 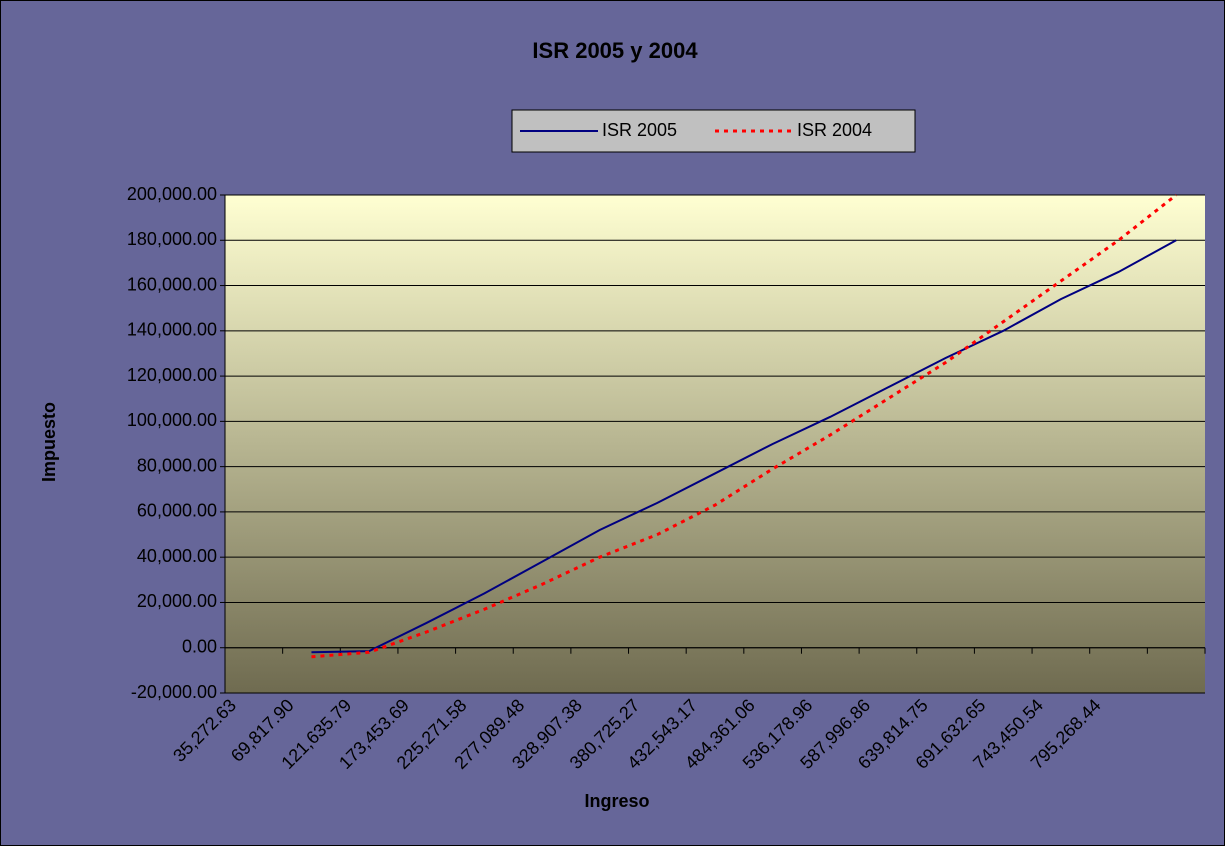 I want to click on x-axis-title: Ingreso, so click(x=616, y=801).